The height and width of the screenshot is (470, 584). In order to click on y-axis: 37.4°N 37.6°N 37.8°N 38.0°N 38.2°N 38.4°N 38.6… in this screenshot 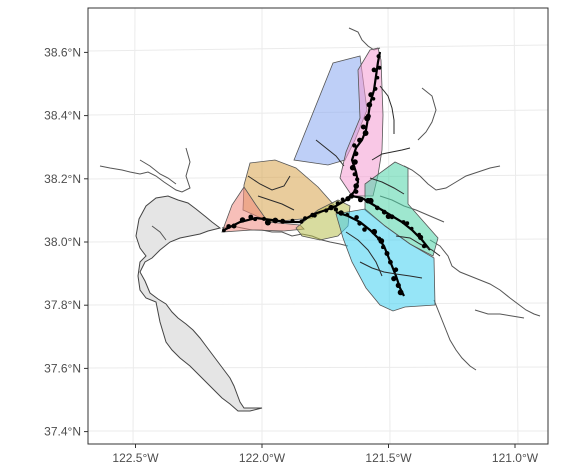, I will do `click(66, 242)`.